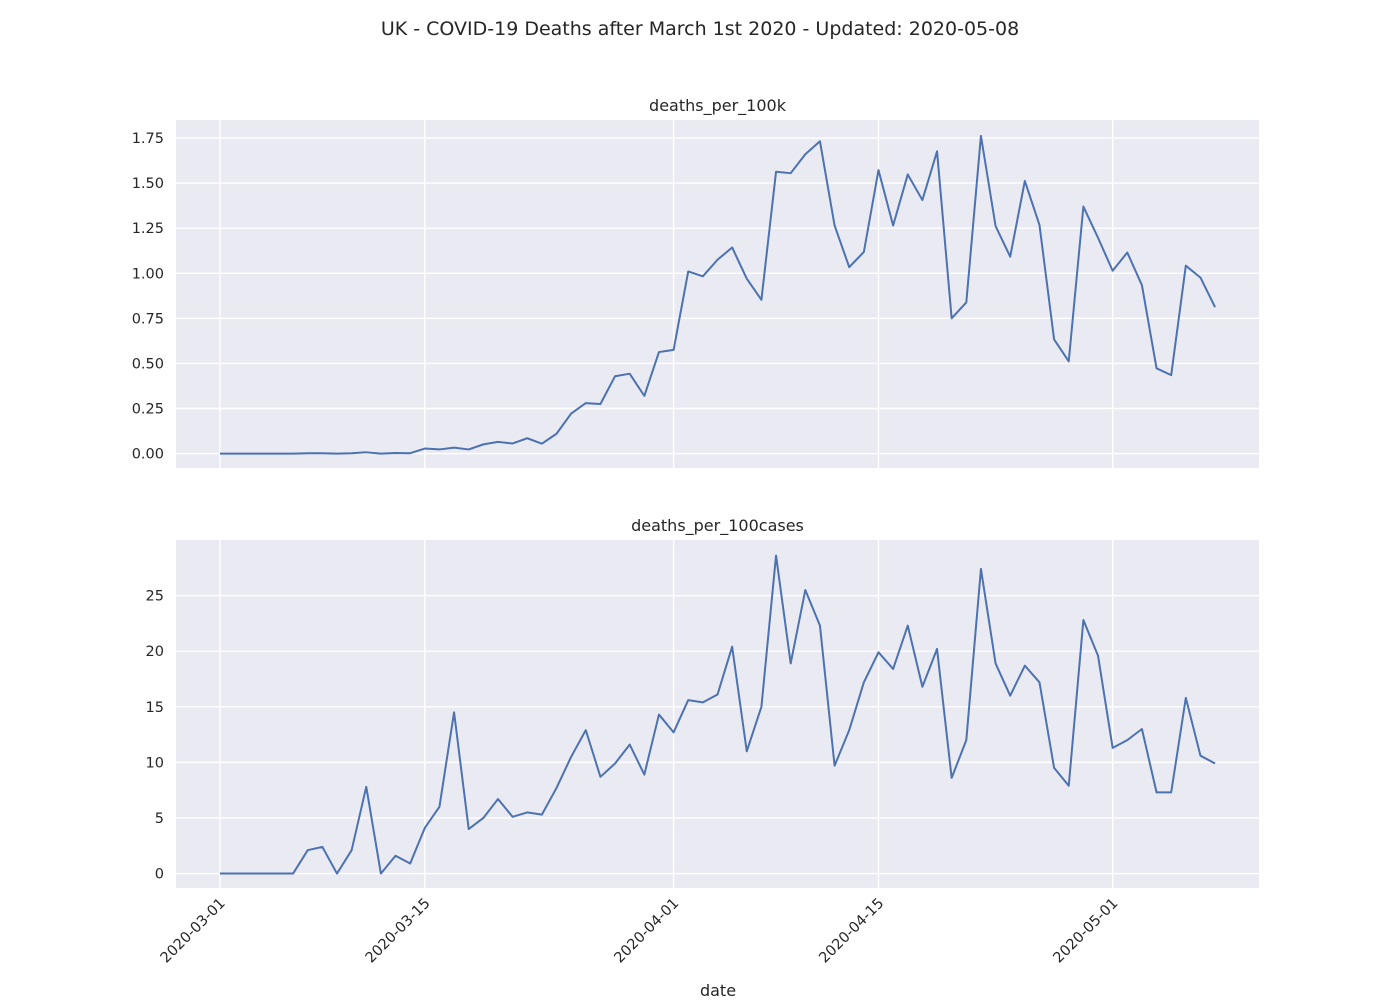  I want to click on y-tick-label: 0, so click(159, 875).